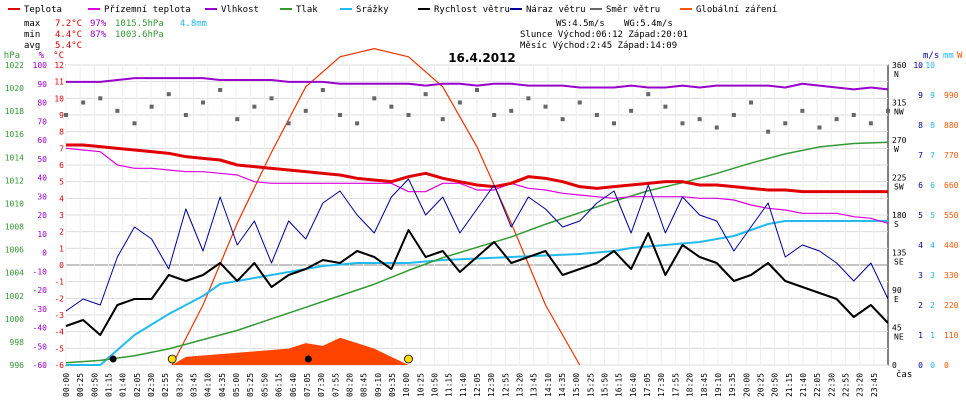  What do you see at coordinates (32, 46) in the screenshot?
I see `stat-avg-label: avg` at bounding box center [32, 46].